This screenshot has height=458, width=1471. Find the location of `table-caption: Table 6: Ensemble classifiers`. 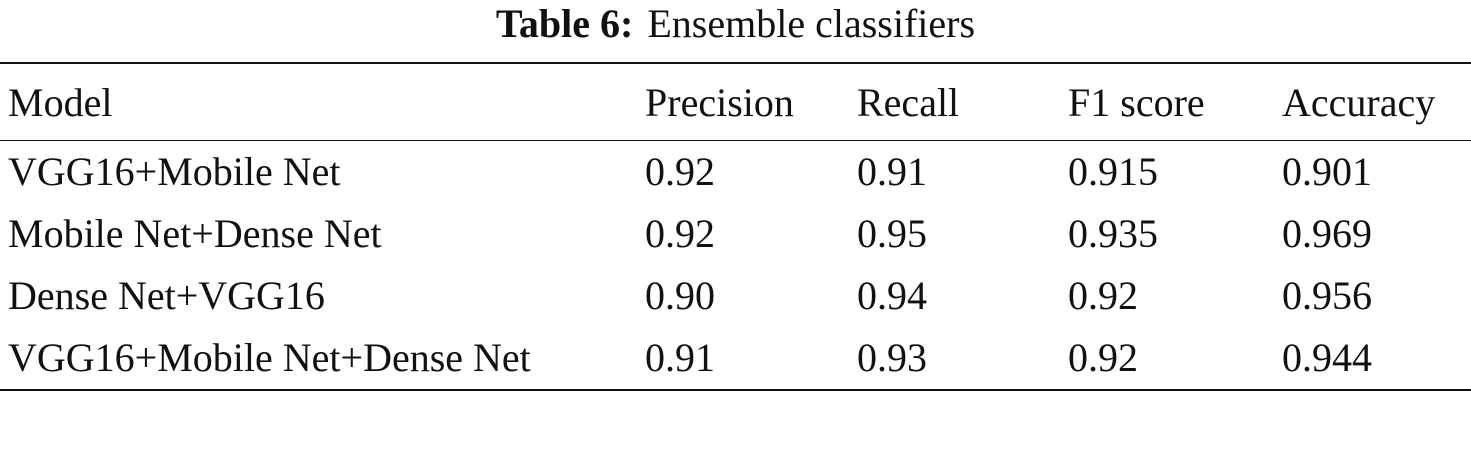

table-caption: Table 6: Ensemble classifiers is located at coordinates (735, 24).